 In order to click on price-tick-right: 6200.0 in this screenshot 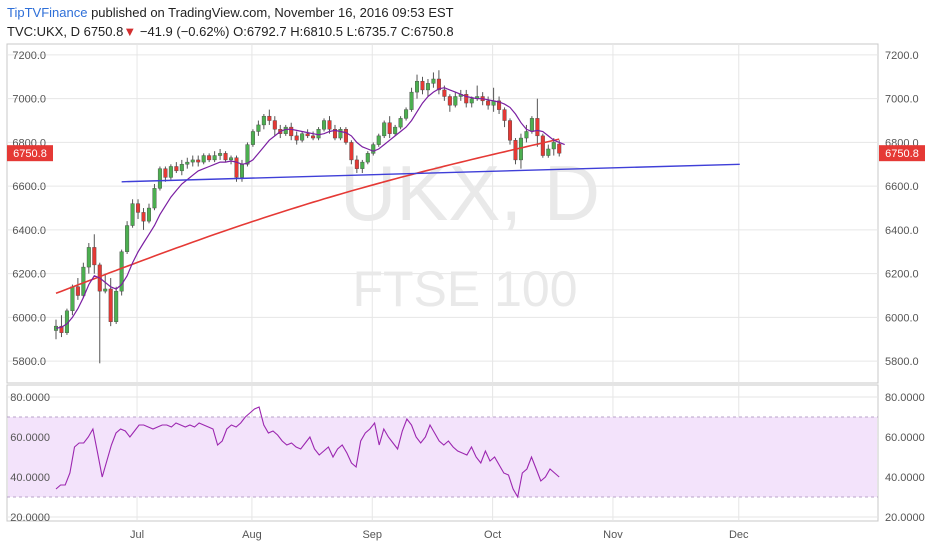, I will do `click(902, 275)`.